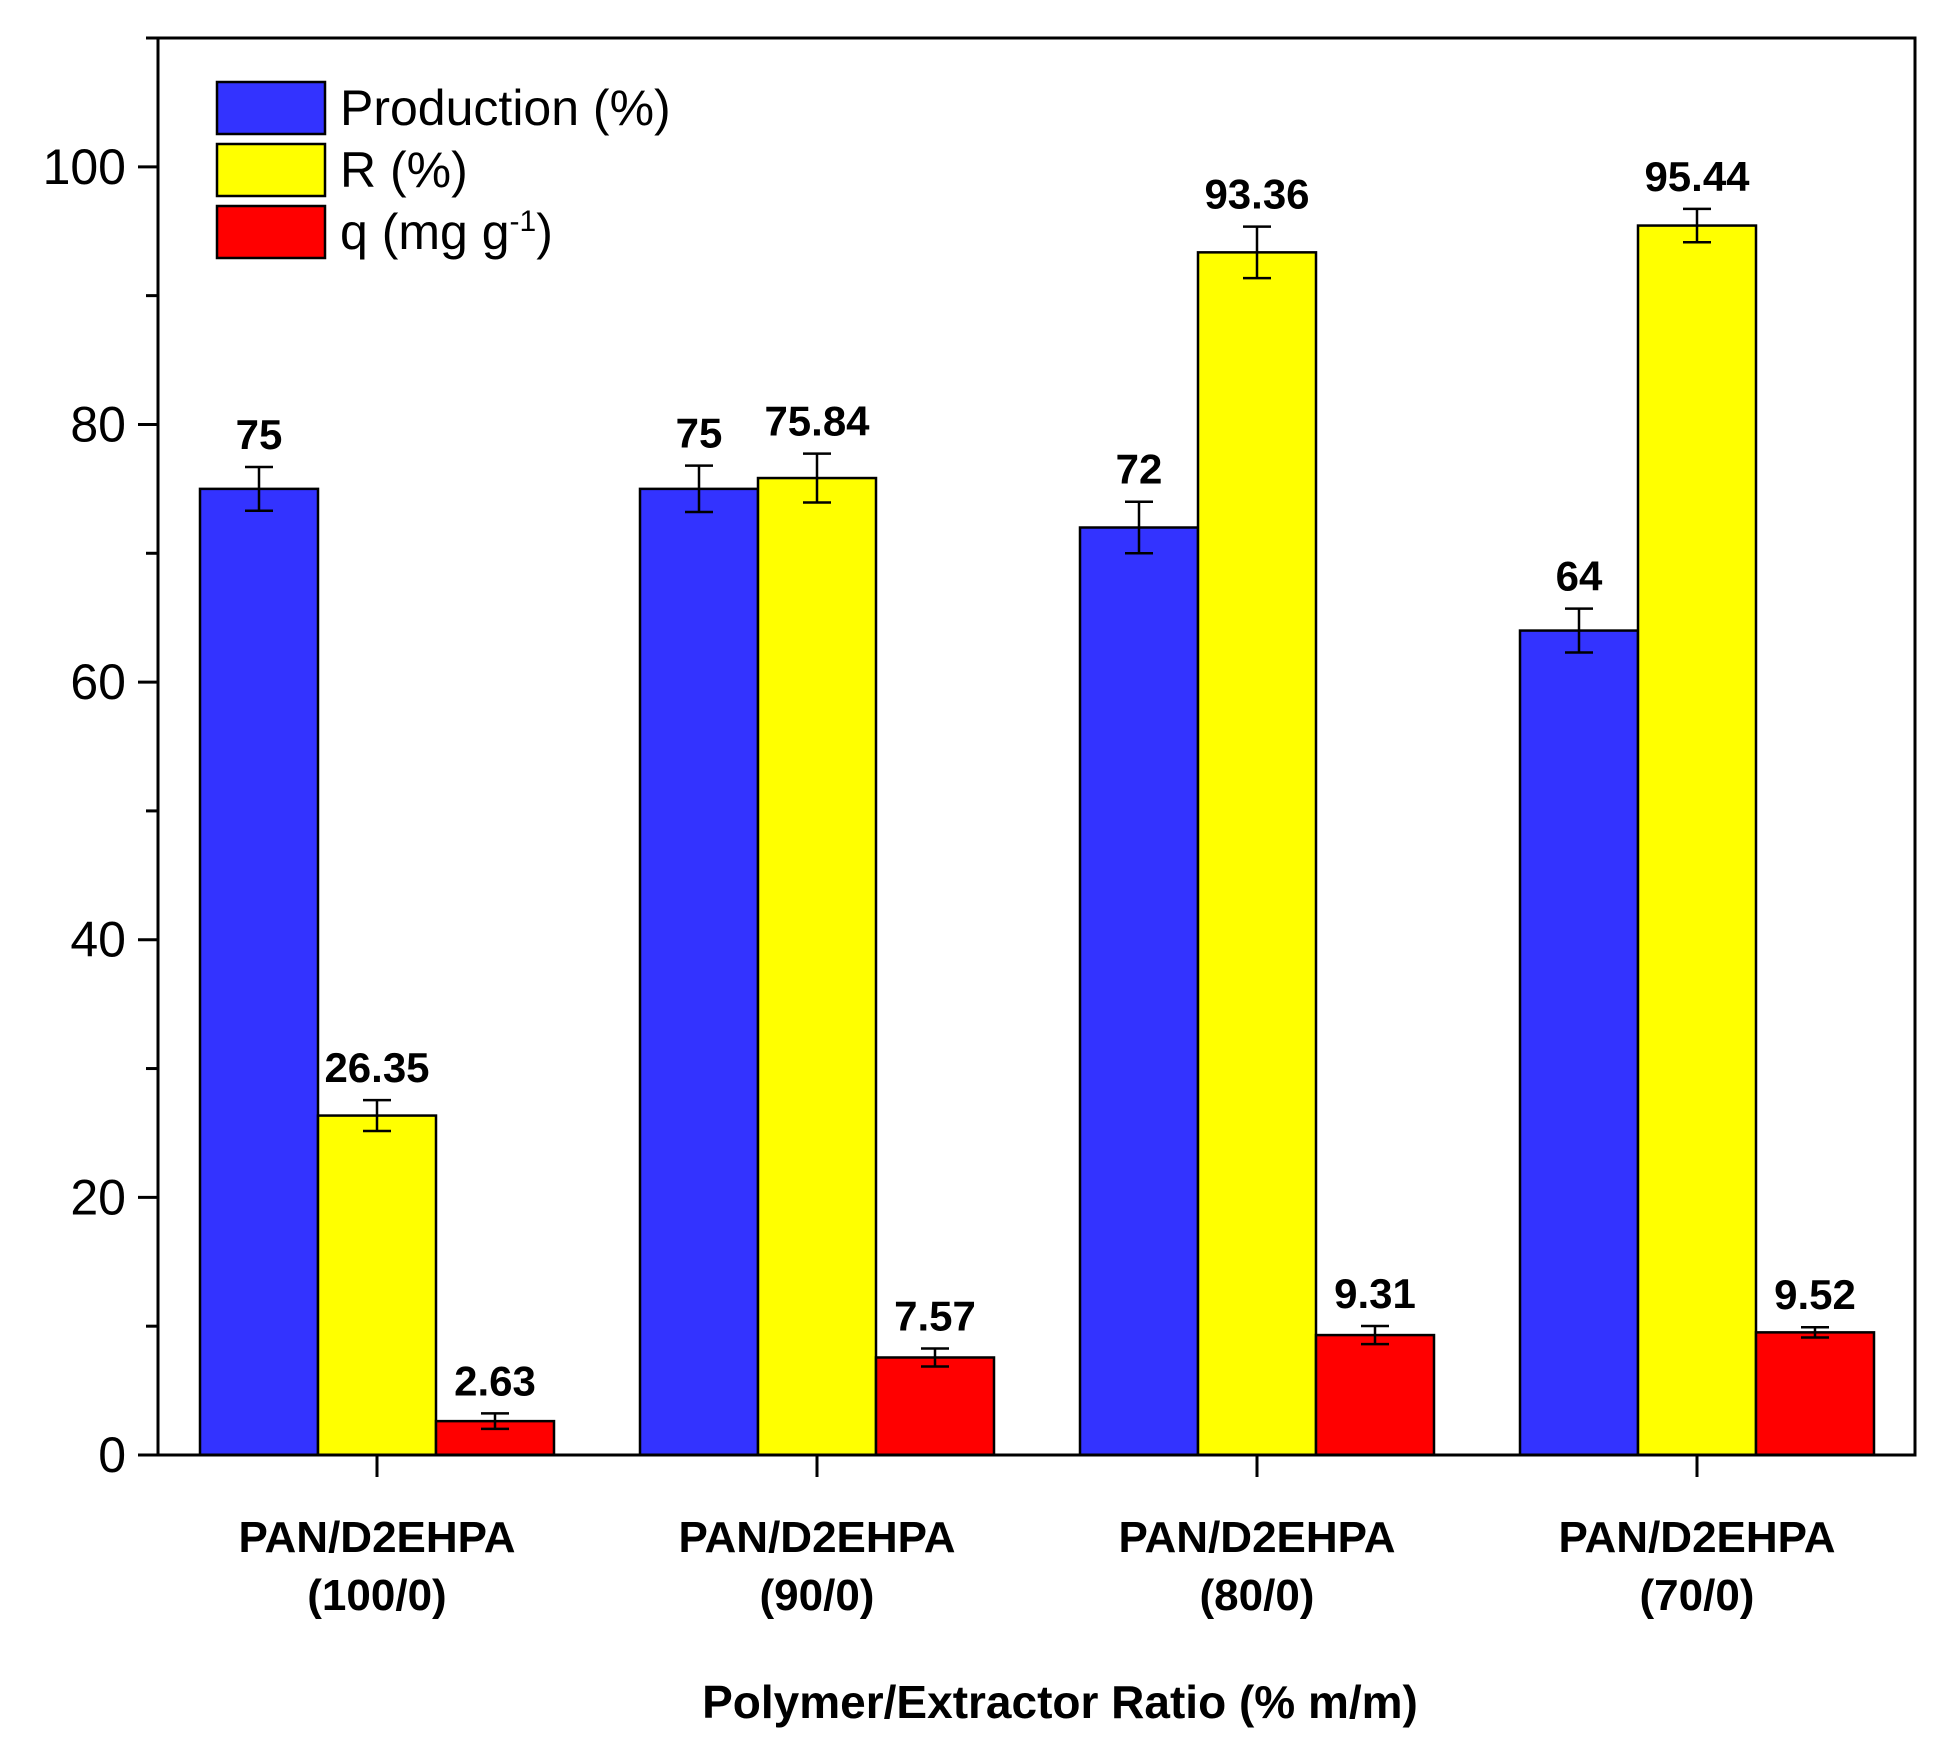  What do you see at coordinates (112, 1455) in the screenshot?
I see `y-tick-label: 0` at bounding box center [112, 1455].